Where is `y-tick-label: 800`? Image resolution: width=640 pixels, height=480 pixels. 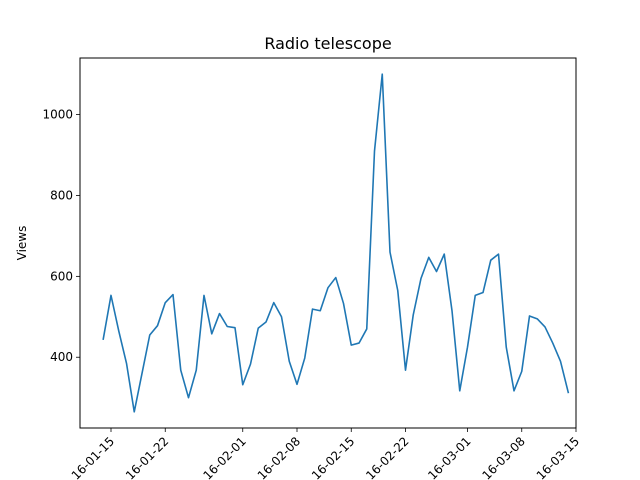
y-tick-label: 800 is located at coordinates (61, 195).